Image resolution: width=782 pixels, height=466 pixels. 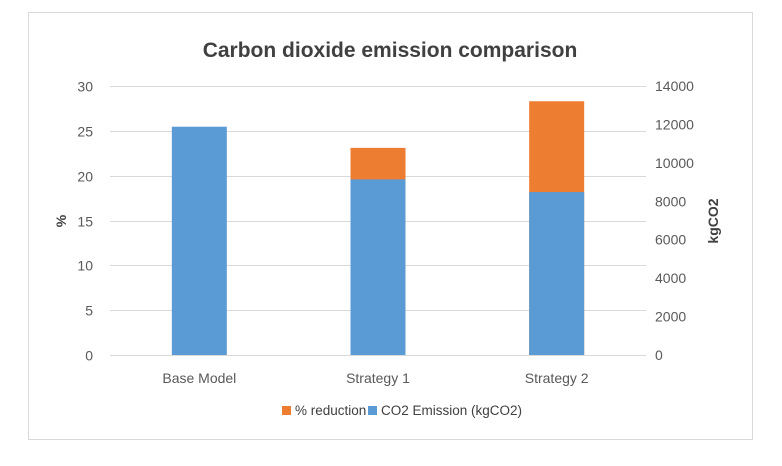 What do you see at coordinates (199, 378) in the screenshot?
I see `x-tick-label: Base Model` at bounding box center [199, 378].